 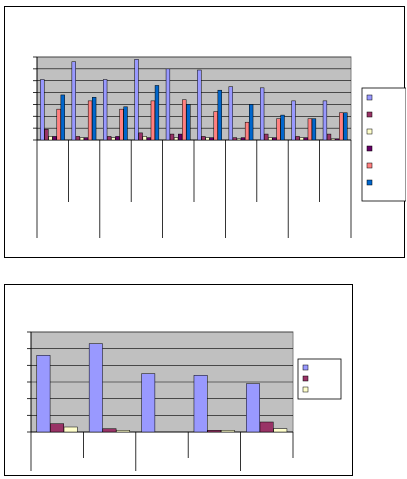 What do you see at coordinates (194, 98) in the screenshot?
I see `chart1-plot-area` at bounding box center [194, 98].